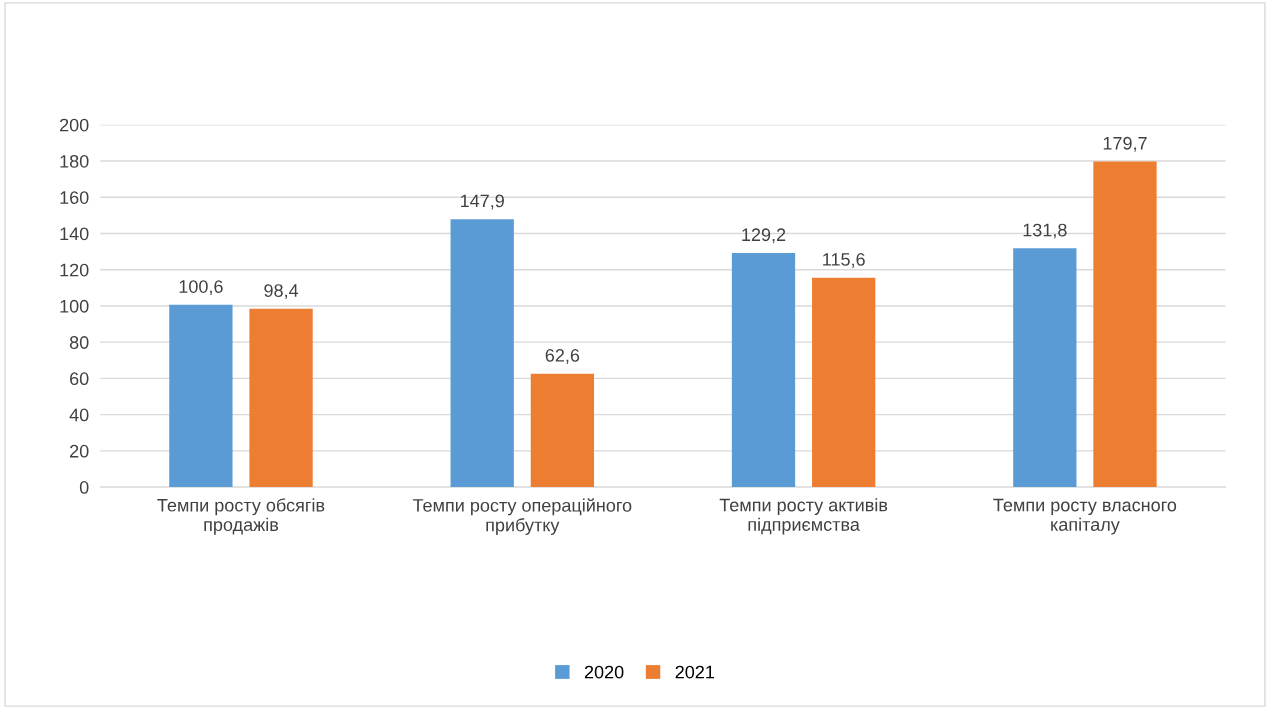  I want to click on x-tick-label: Темпи росту обсягів продажів, so click(241, 516).